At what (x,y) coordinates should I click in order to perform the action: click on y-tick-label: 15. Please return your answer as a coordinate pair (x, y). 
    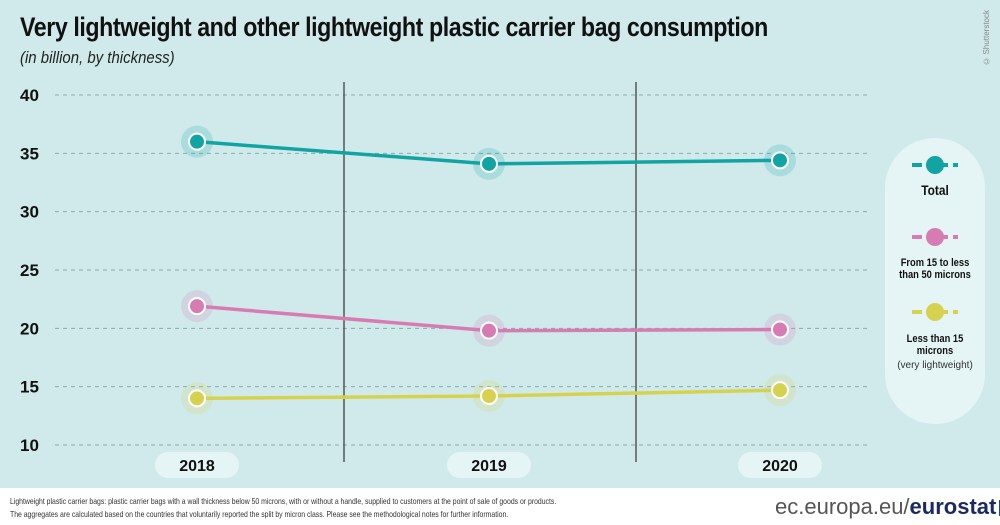
    Looking at the image, I should click on (29, 387).